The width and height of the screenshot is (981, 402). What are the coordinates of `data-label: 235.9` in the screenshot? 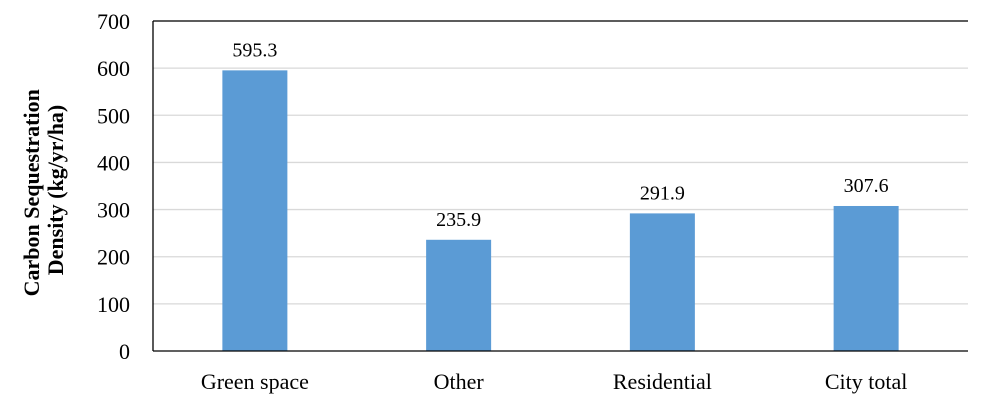 It's located at (458, 220).